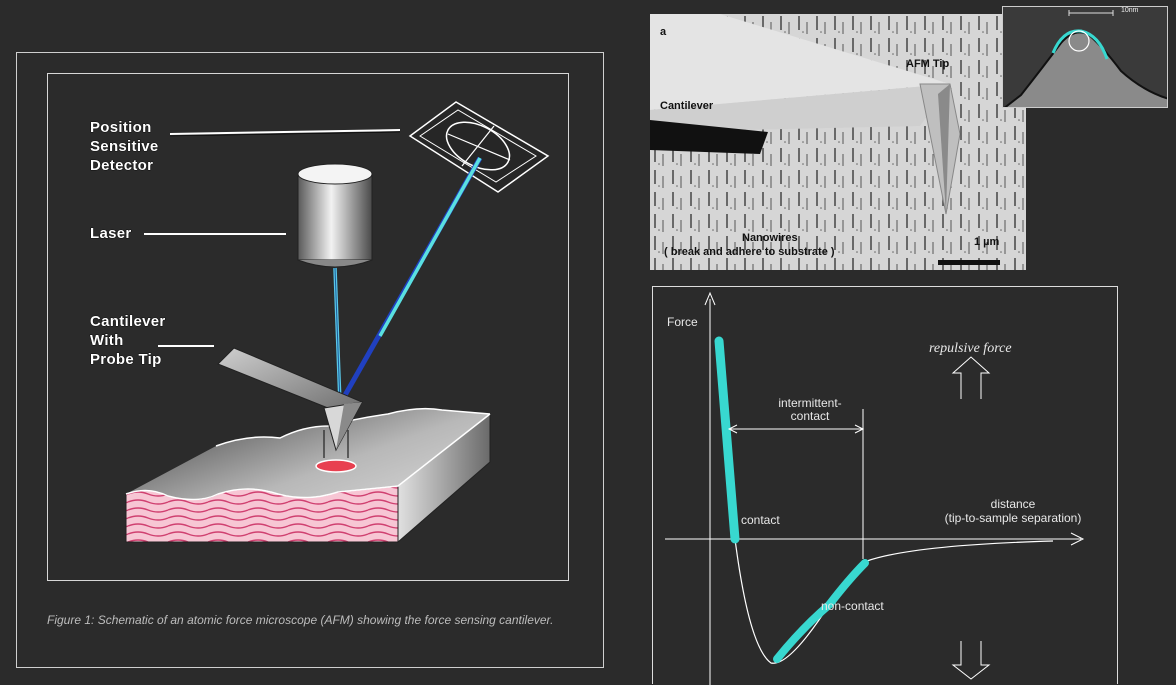  I want to click on tip-inset-image, so click(1085, 58).